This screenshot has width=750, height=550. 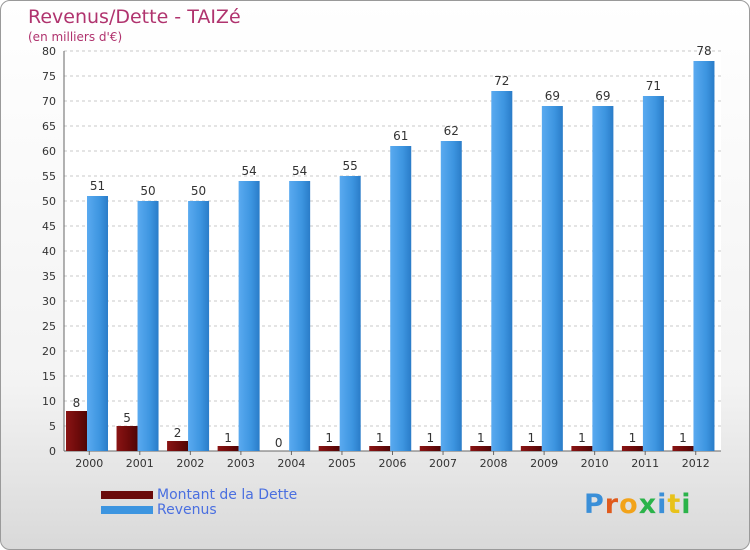 I want to click on data-label-revenus: 78, so click(x=703, y=51).